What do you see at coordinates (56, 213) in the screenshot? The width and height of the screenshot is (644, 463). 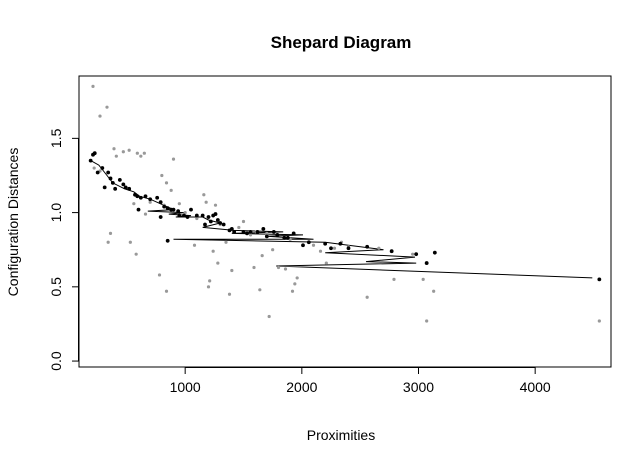 I see `y-tick-label: 1.0` at bounding box center [56, 213].